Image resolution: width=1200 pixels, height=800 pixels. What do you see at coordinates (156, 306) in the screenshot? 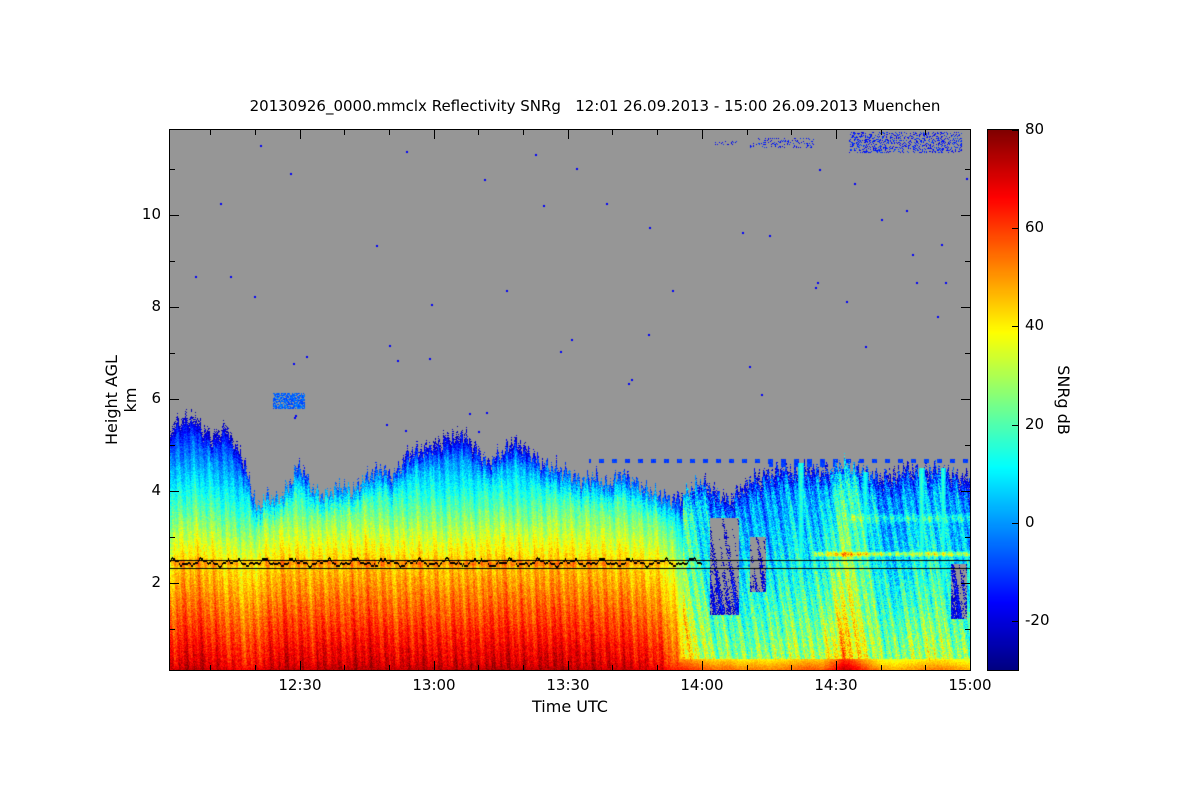
I see `y-tick-label: 8` at bounding box center [156, 306].